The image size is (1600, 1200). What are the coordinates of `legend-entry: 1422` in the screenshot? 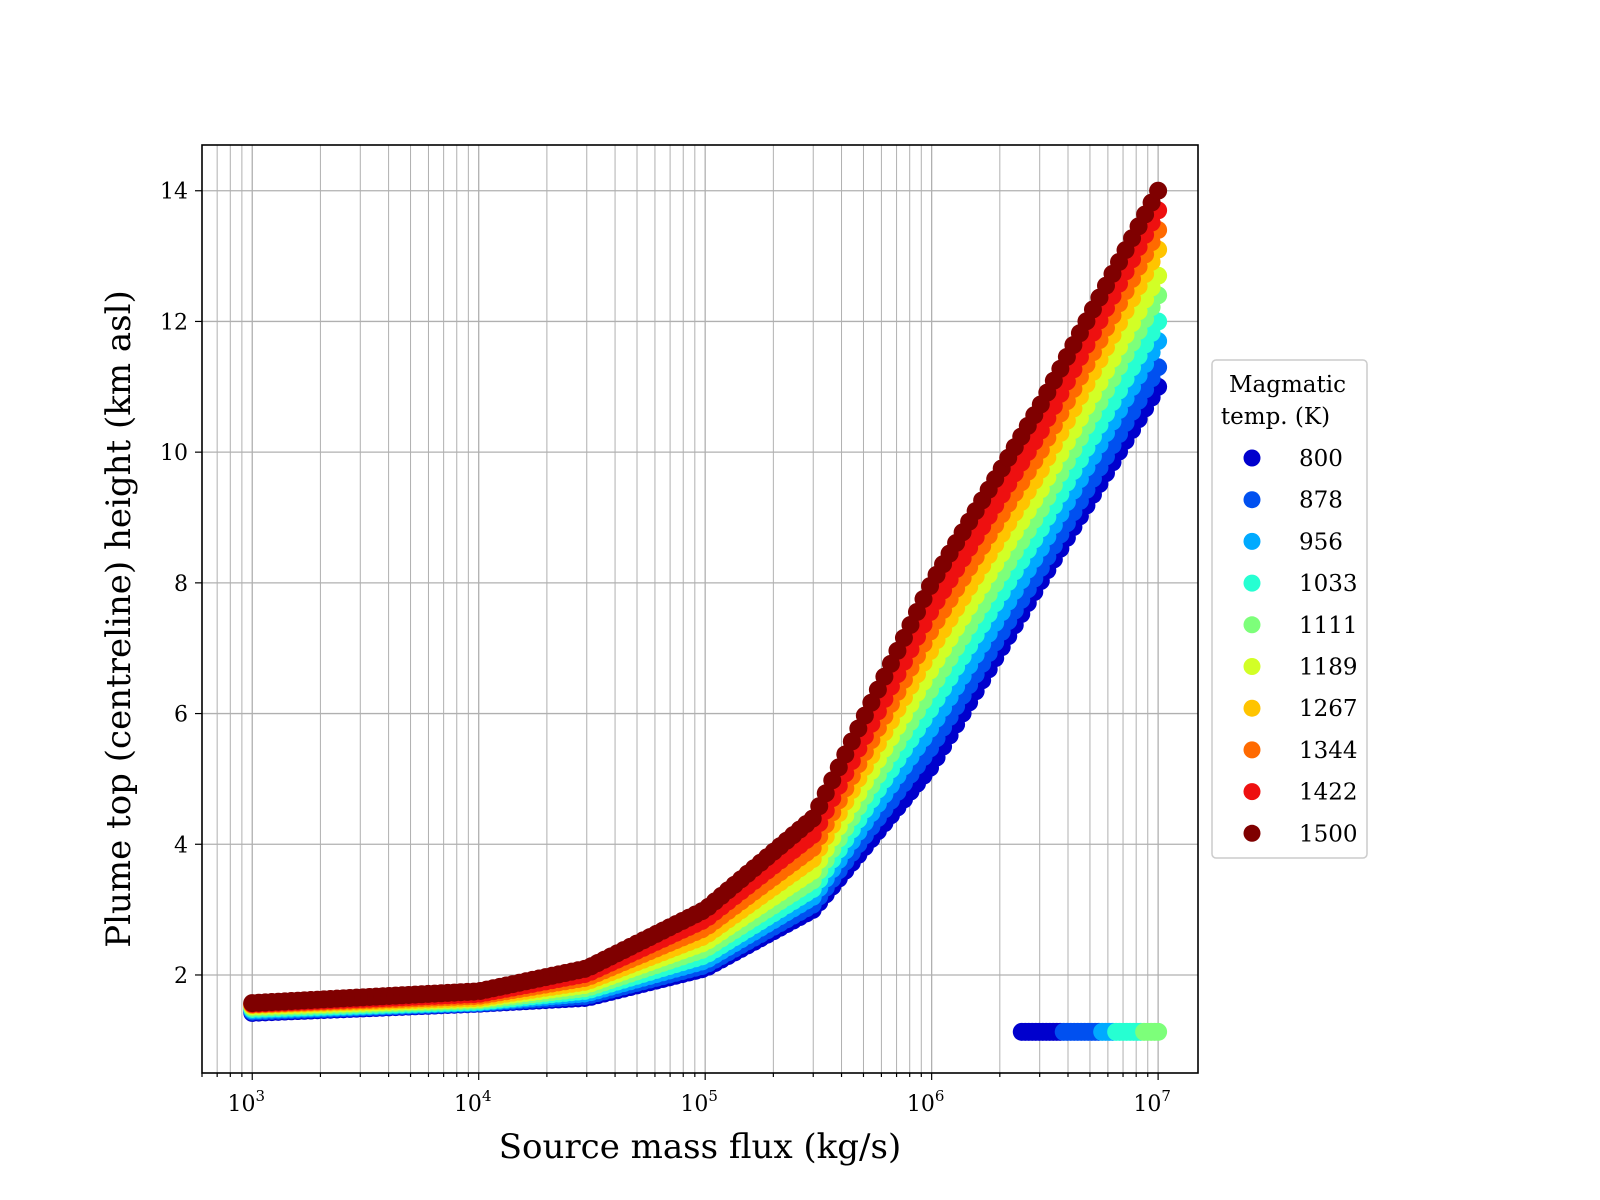 It's located at (1300, 793).